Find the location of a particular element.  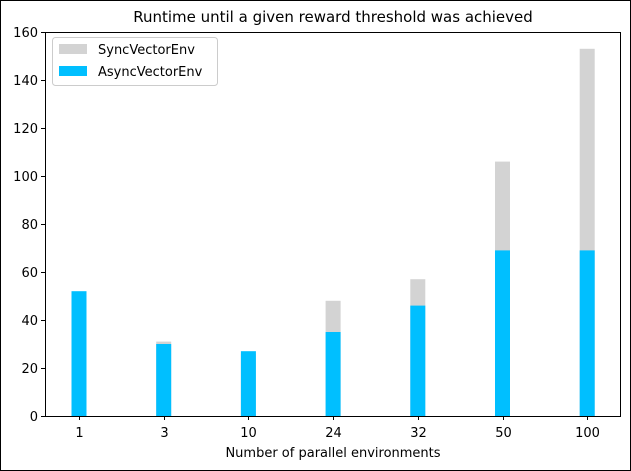

y-tick-label: 160 is located at coordinates (25, 33).